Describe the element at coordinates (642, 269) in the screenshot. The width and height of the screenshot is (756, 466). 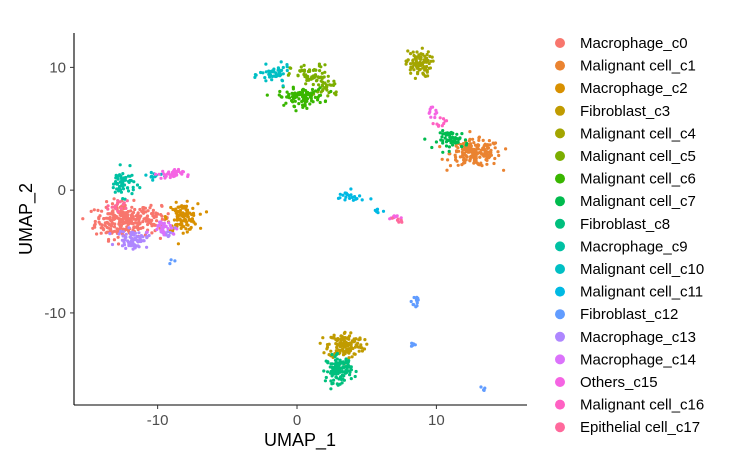
I see `legend-label: Malignant cell_c10` at that location.